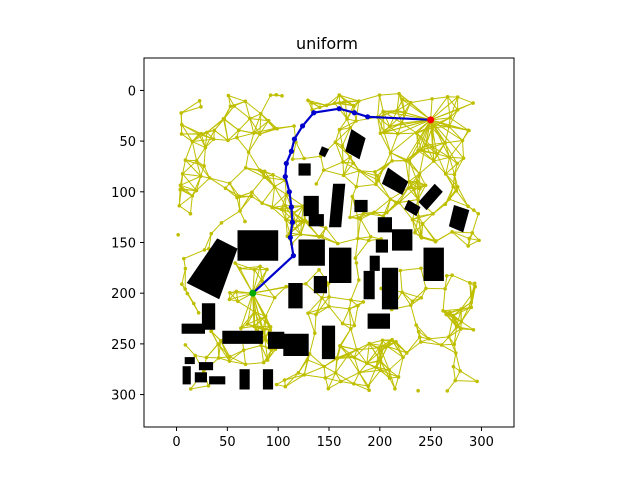 The width and height of the screenshot is (640, 480). Describe the element at coordinates (342, 201) in the screenshot. I see `solution-path` at that location.